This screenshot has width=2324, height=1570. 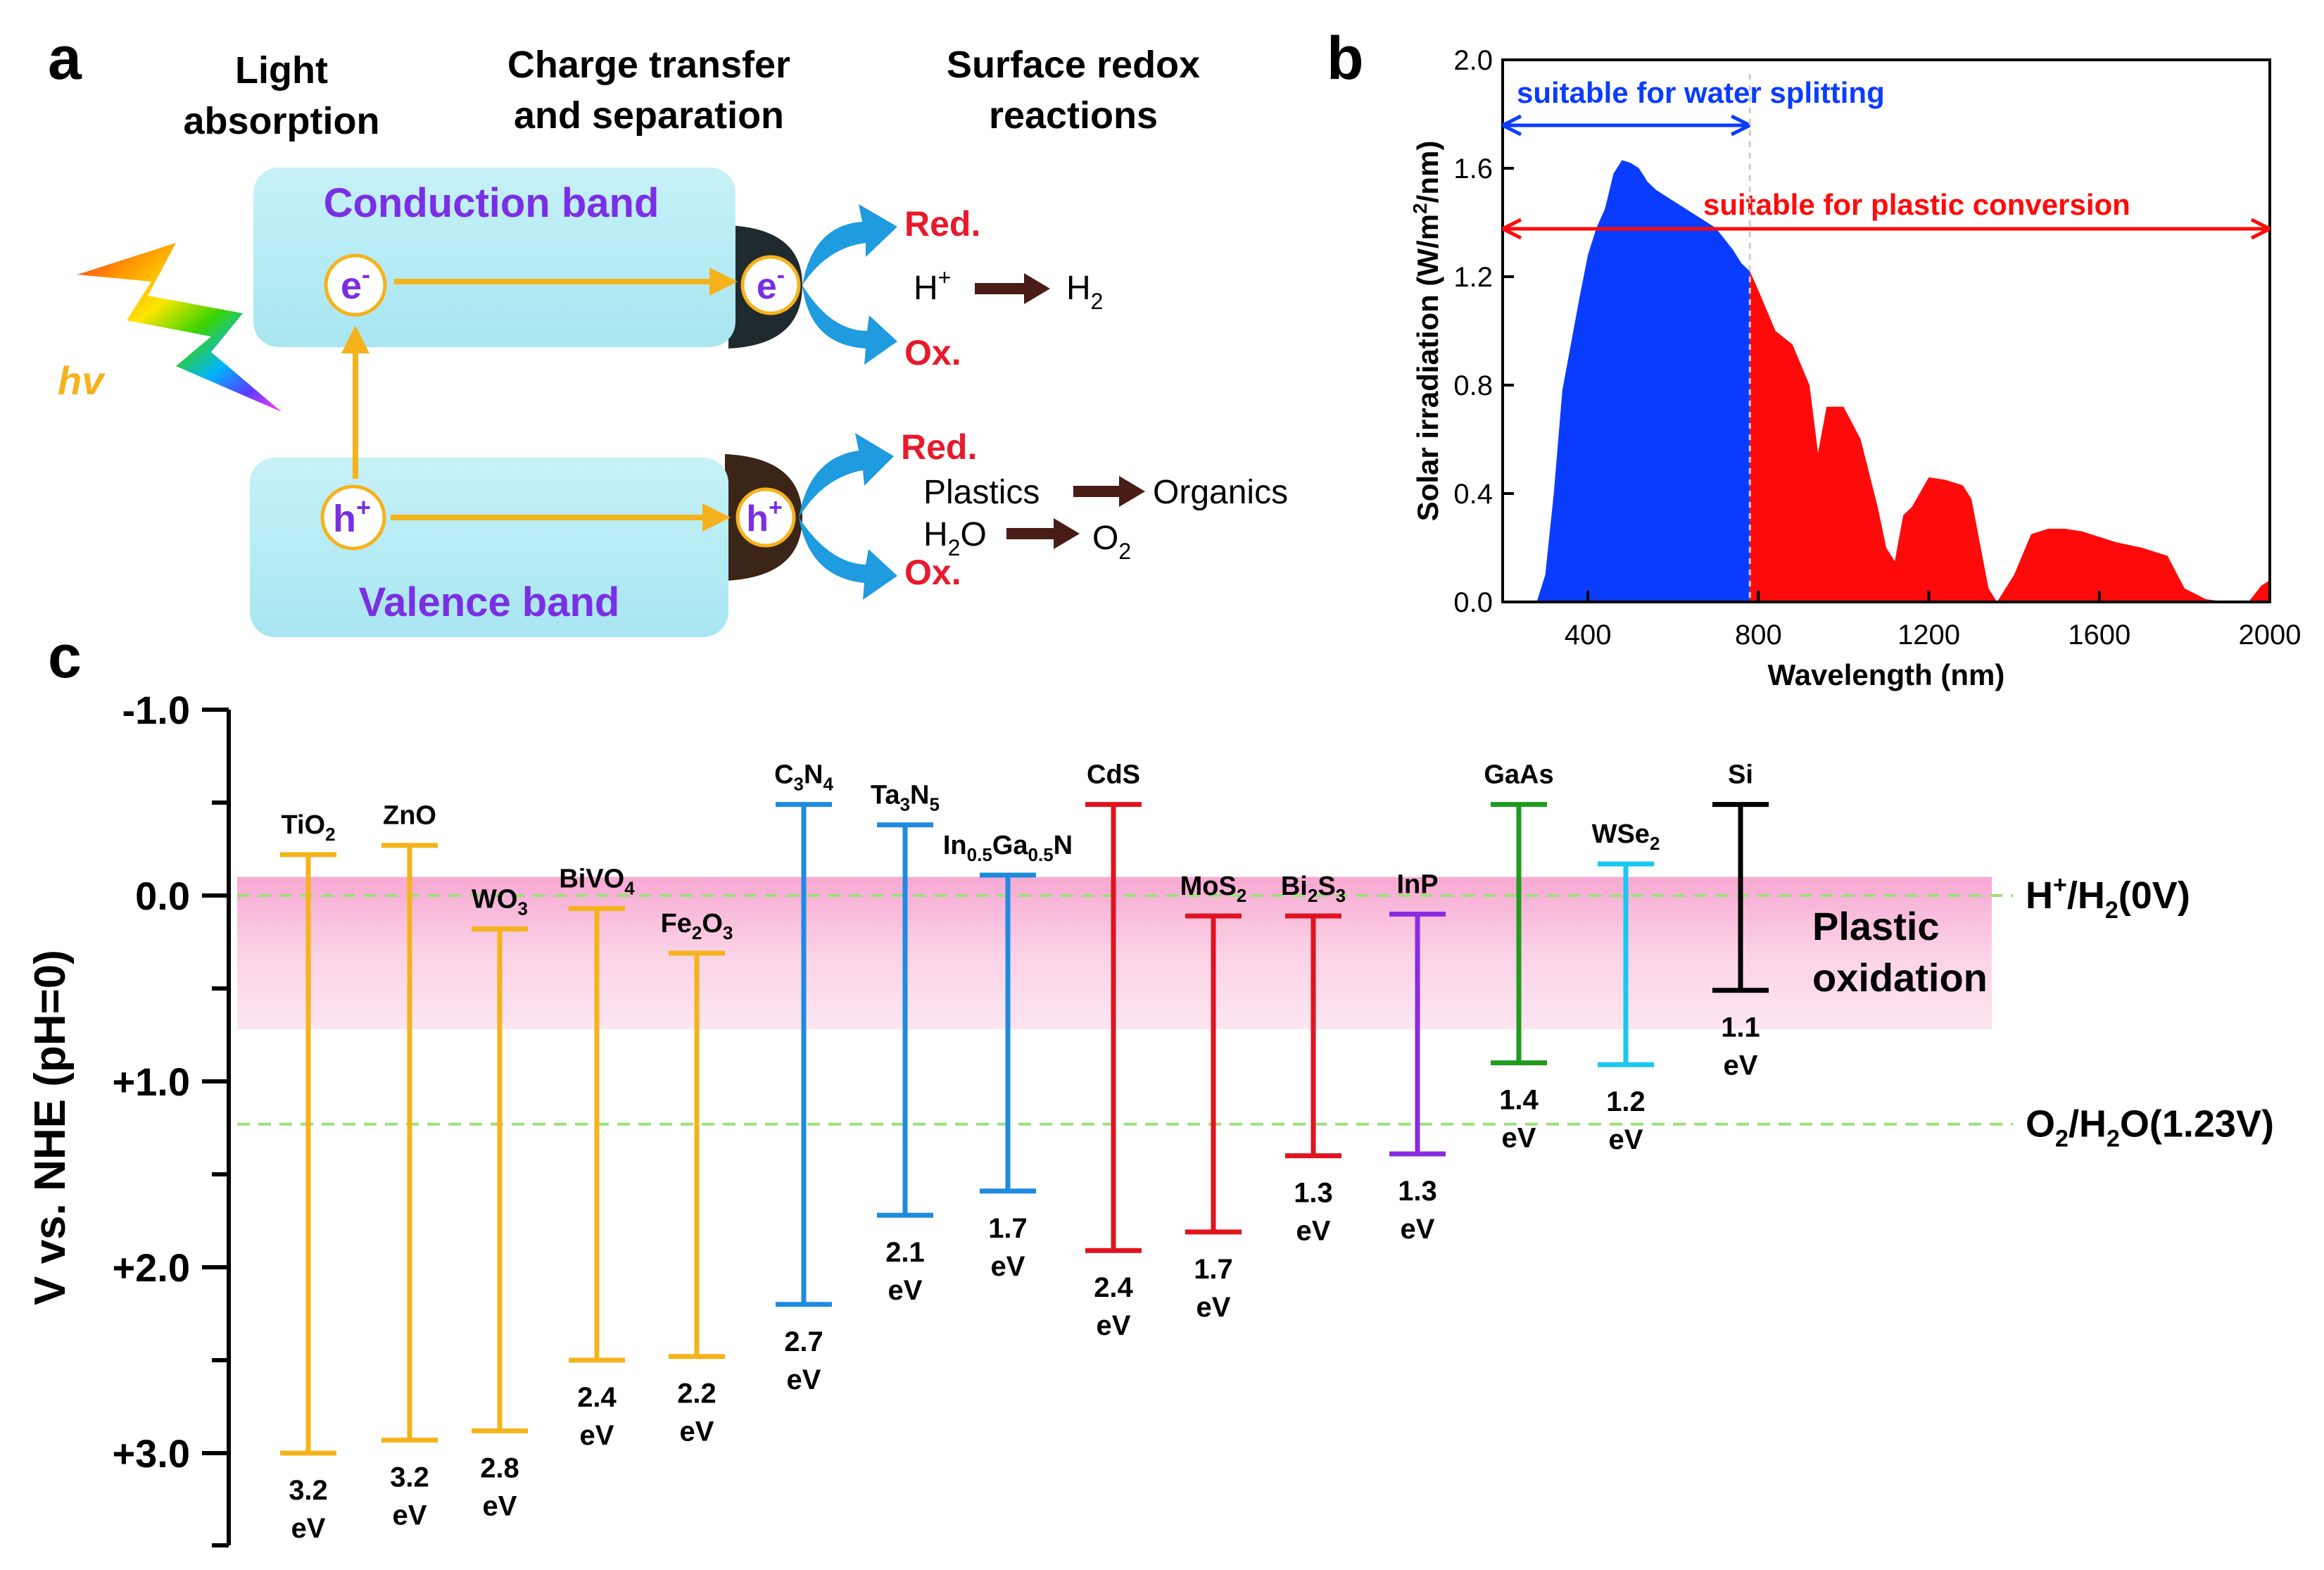 What do you see at coordinates (849, 244) in the screenshot?
I see `upper-red-curve` at bounding box center [849, 244].